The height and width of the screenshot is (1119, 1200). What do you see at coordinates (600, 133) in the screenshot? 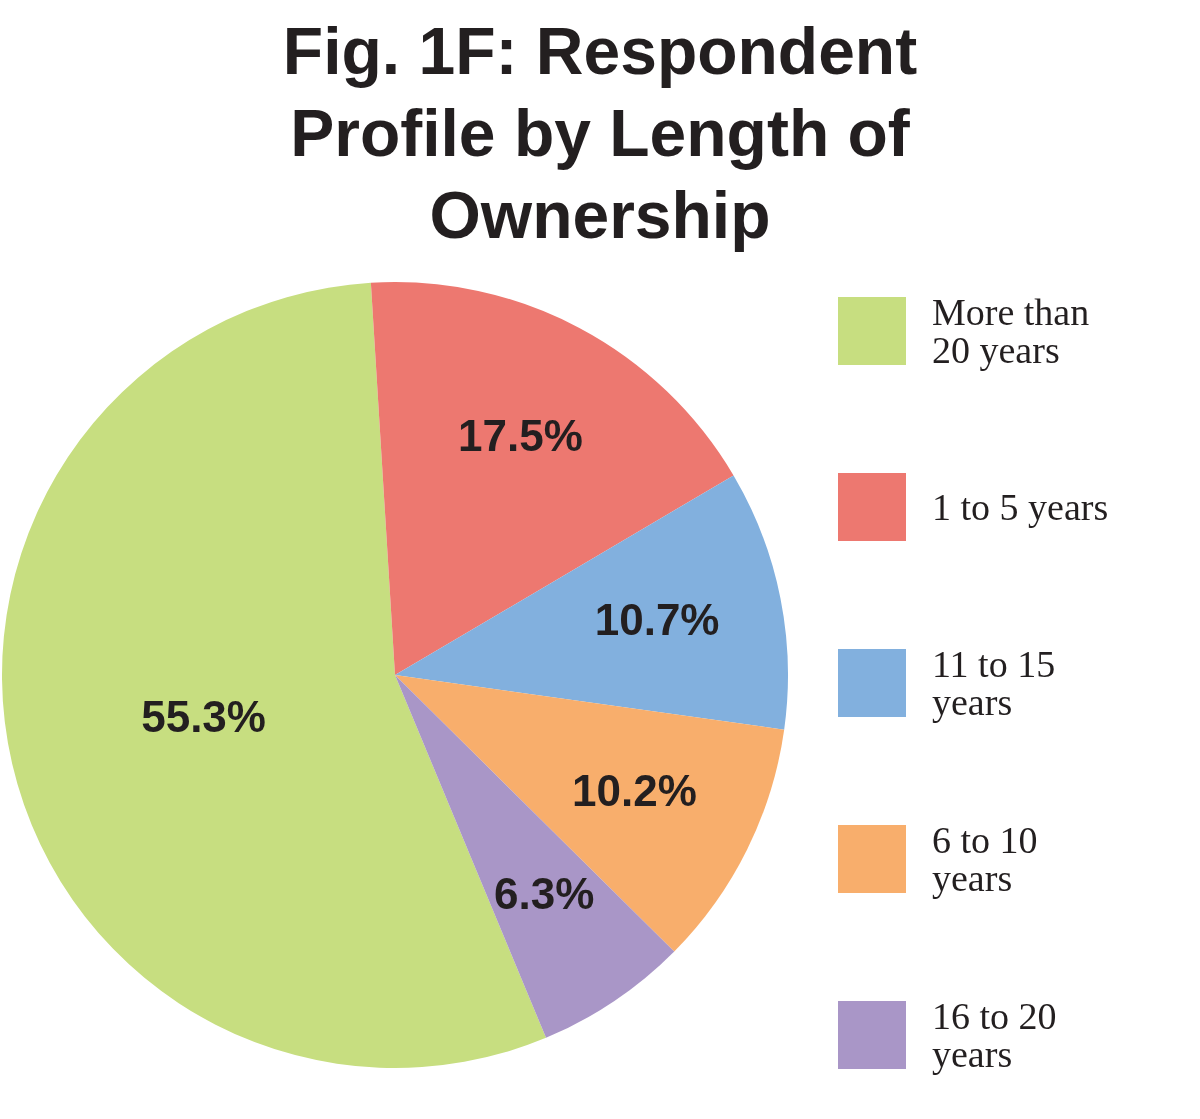
I see `chart-title: Fig. 1F: Respondent Profile by Length of Ownership` at bounding box center [600, 133].